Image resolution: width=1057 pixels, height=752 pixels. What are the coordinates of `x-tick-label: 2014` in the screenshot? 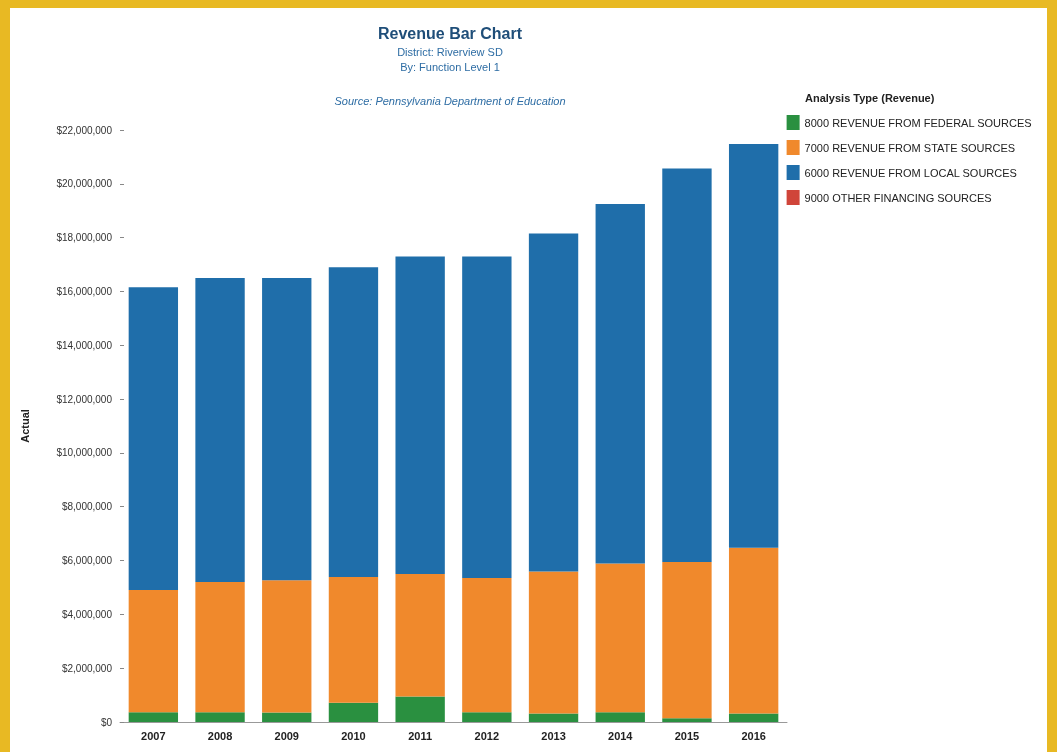 It's located at (621, 735).